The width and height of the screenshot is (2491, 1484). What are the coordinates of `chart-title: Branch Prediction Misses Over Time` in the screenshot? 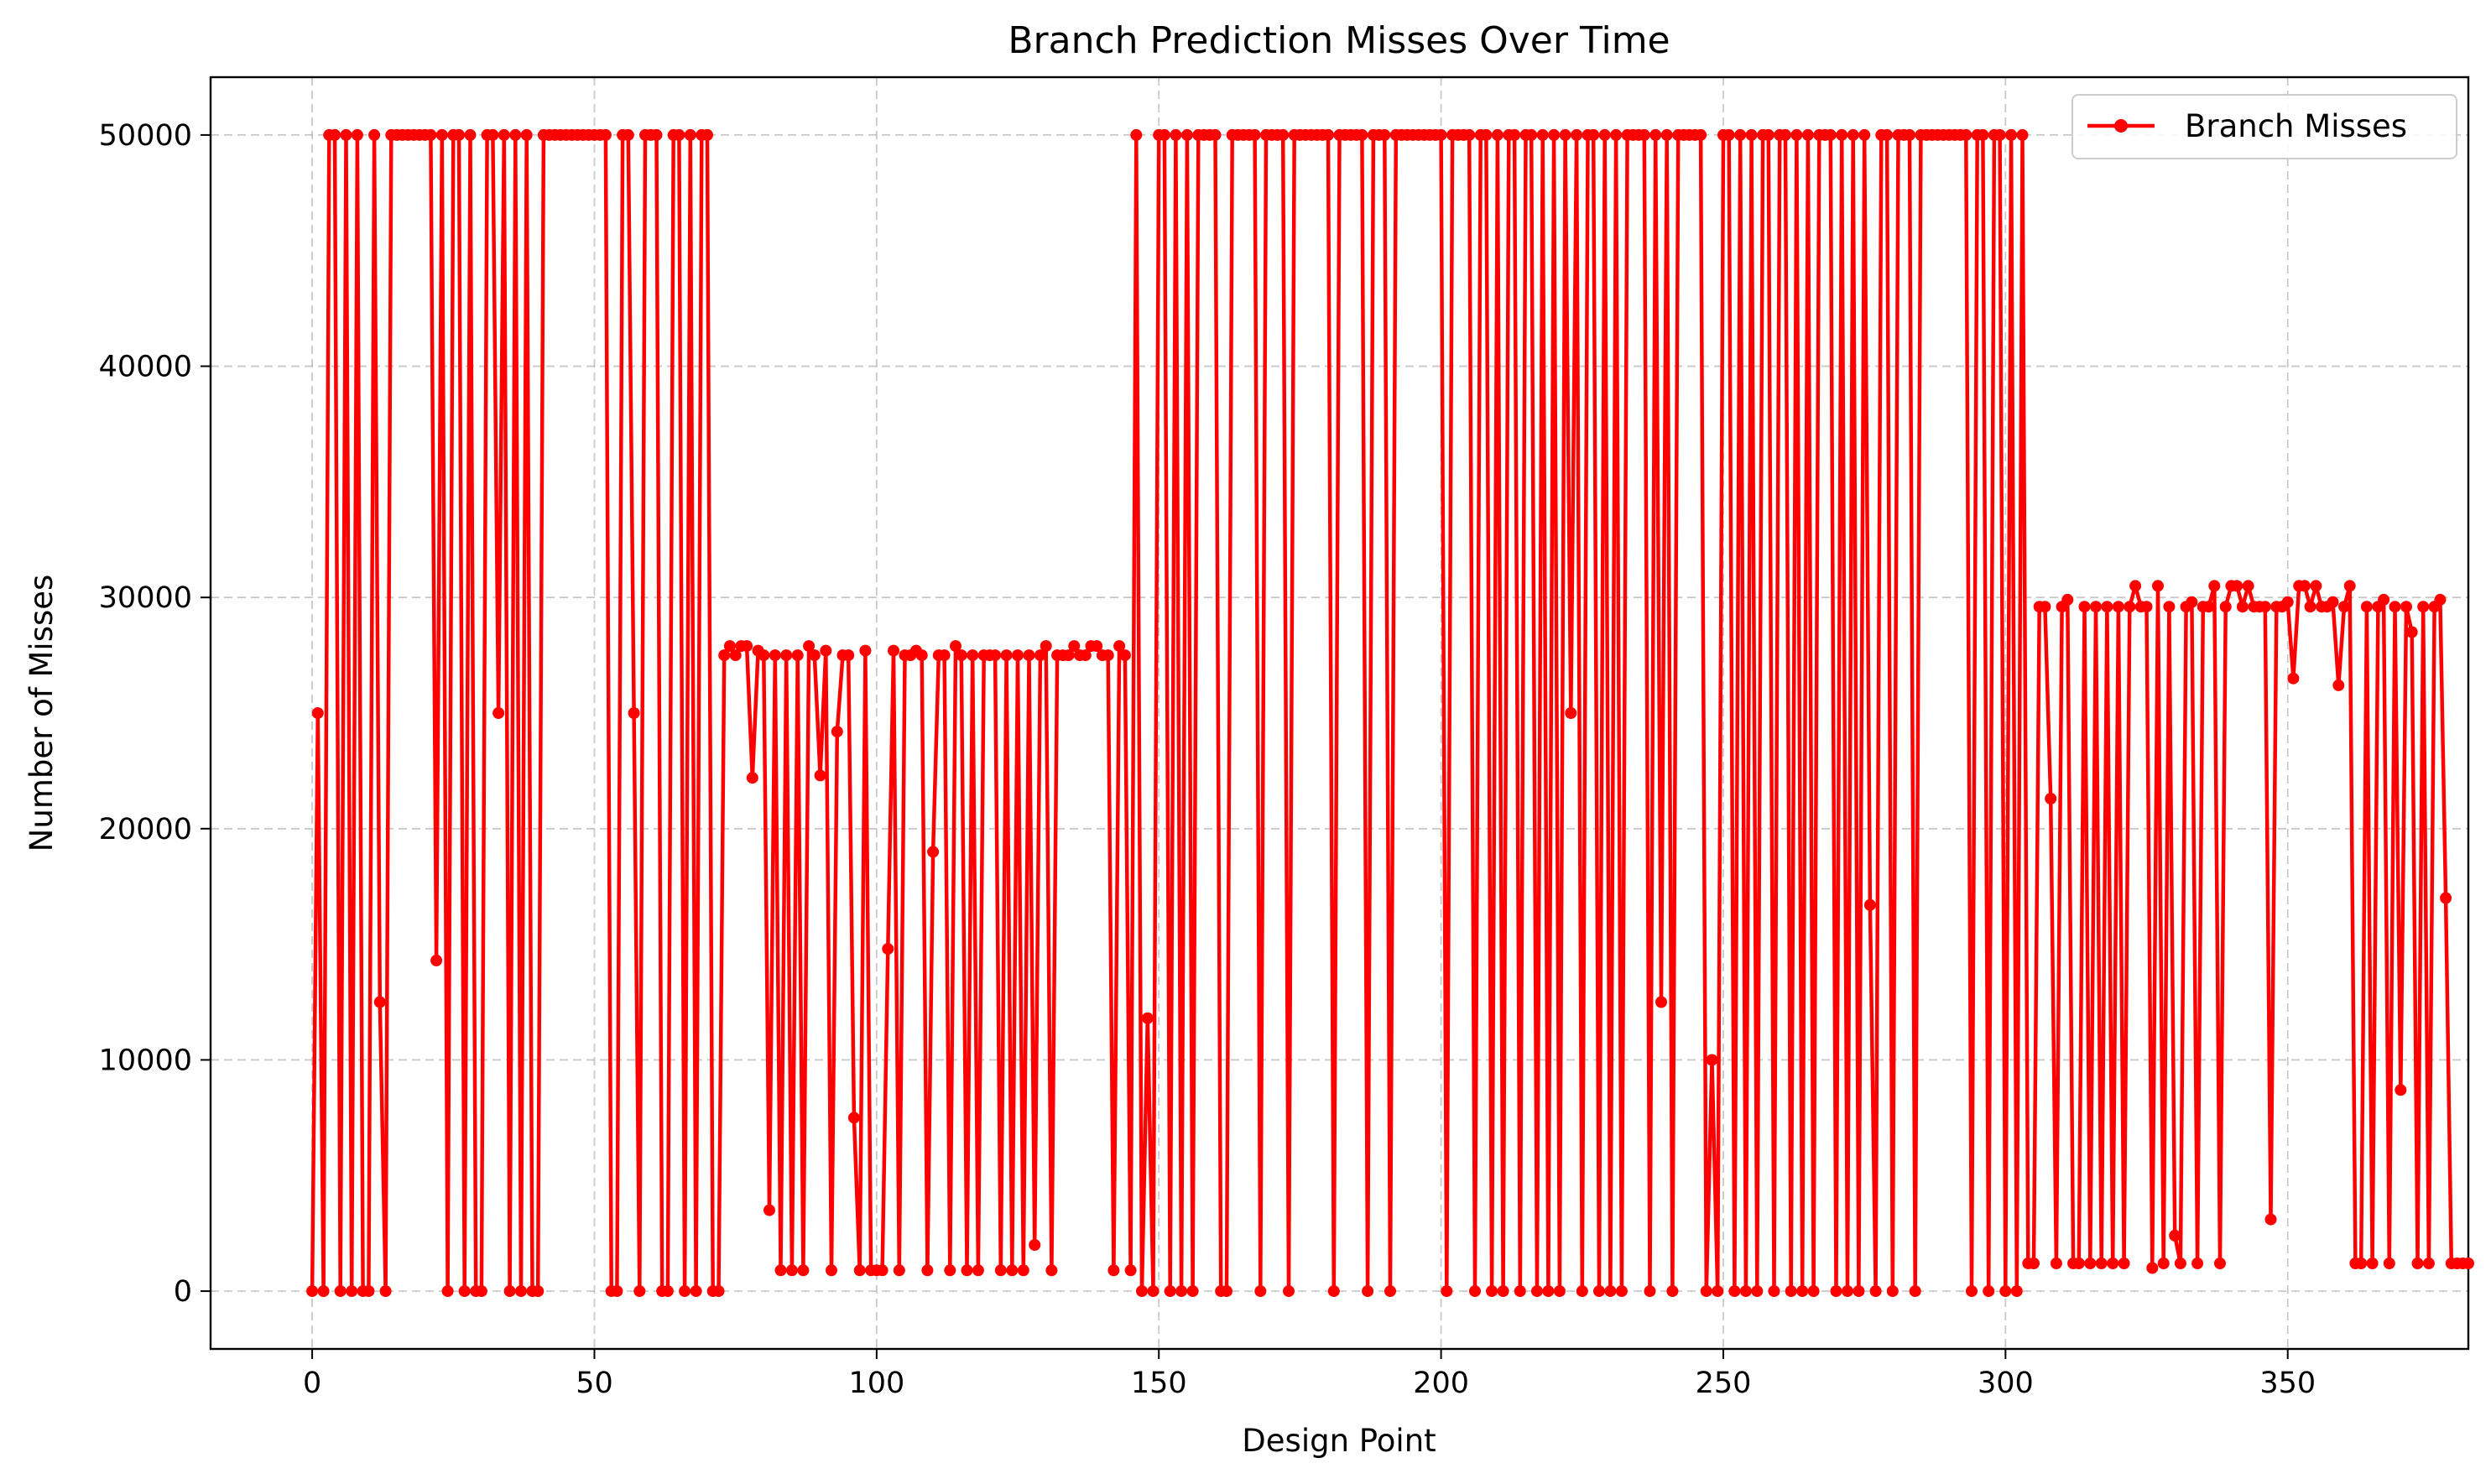 It's located at (1339, 40).